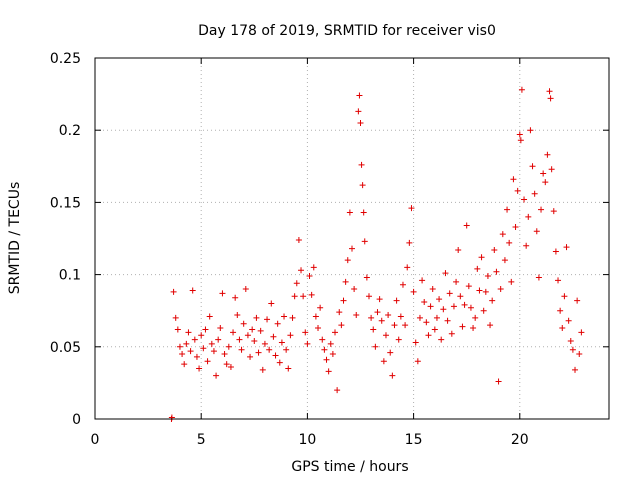  I want to click on y-tick-label: 0.1, so click(70, 276).